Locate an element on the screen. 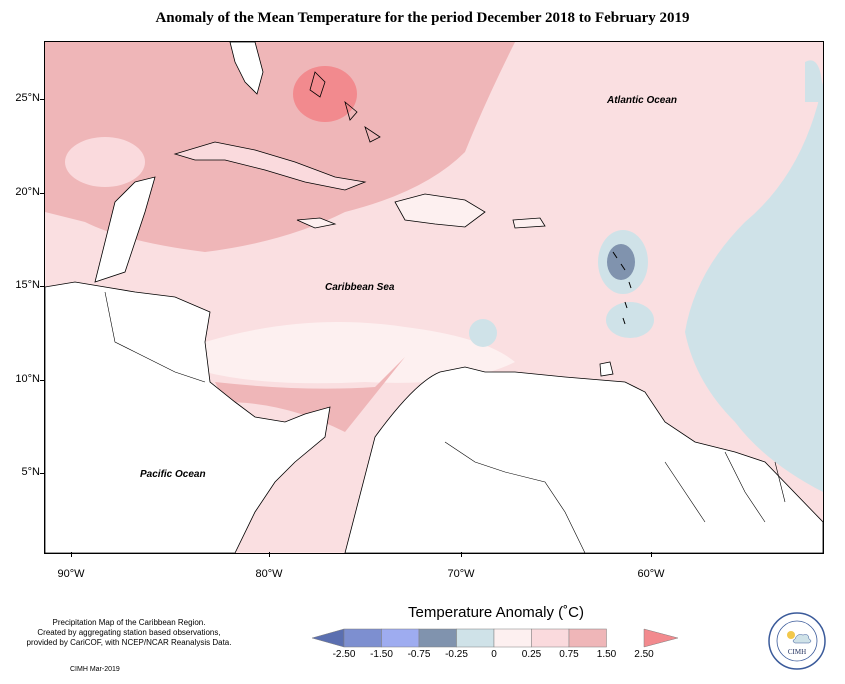 This screenshot has height=684, width=845. lat-tick-10n is located at coordinates (42, 380).